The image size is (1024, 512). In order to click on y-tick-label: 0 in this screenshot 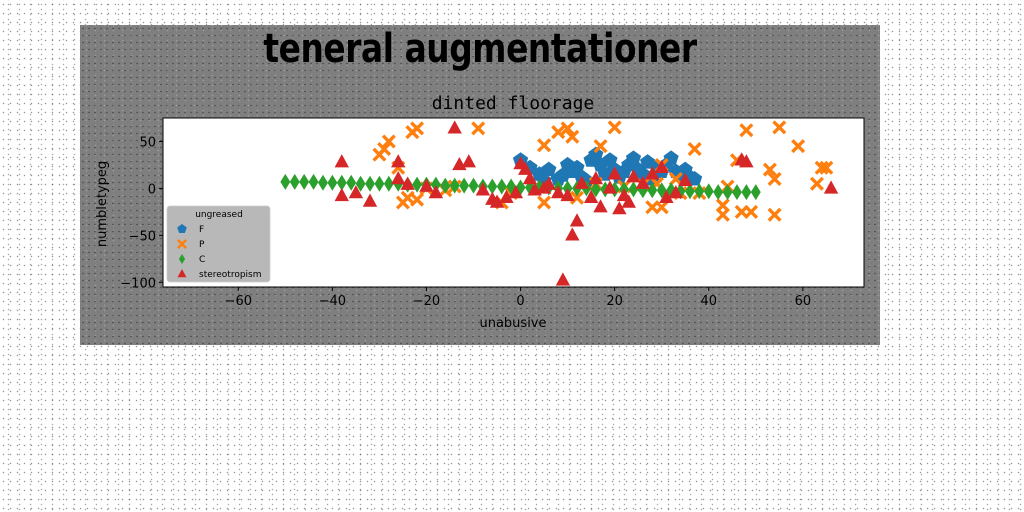, I will do `click(152, 189)`.